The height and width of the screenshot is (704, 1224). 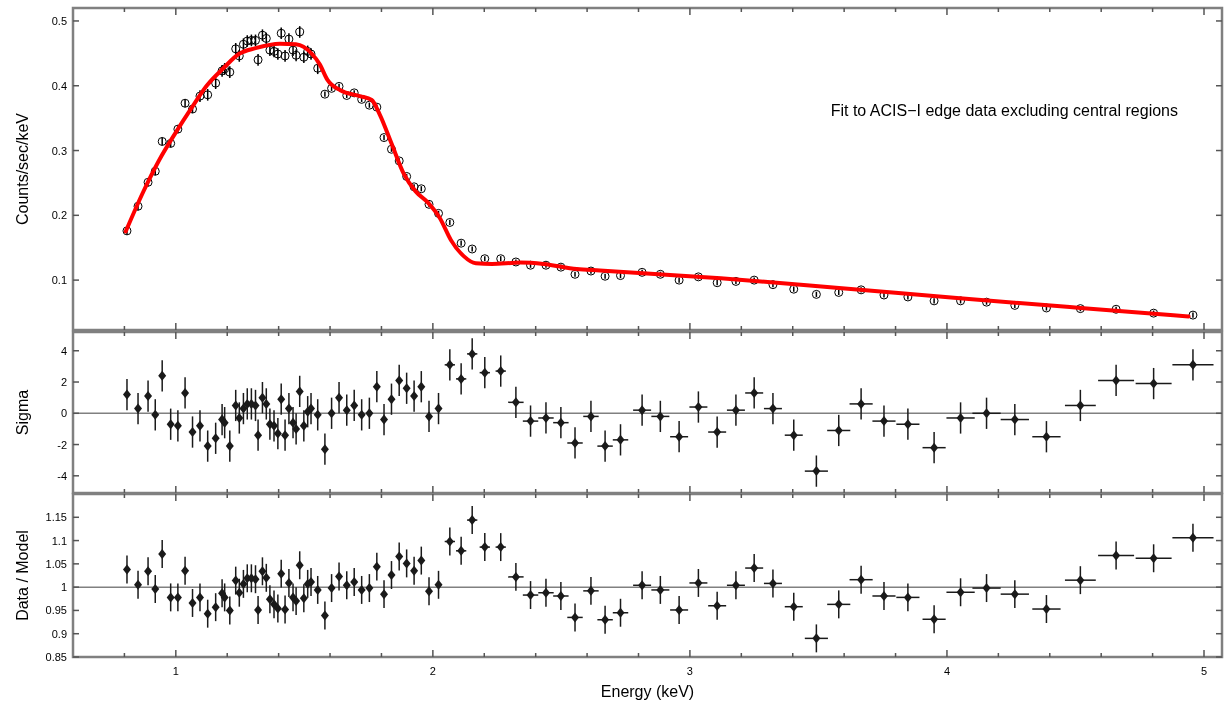 I want to click on y-tick-label: 2, so click(x=63, y=382).